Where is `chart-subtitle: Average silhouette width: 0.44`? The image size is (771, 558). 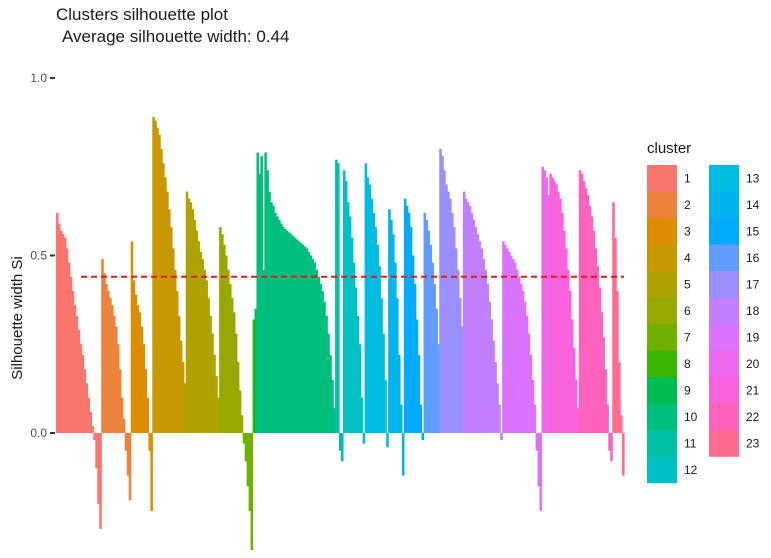 chart-subtitle: Average silhouette width: 0.44 is located at coordinates (176, 36).